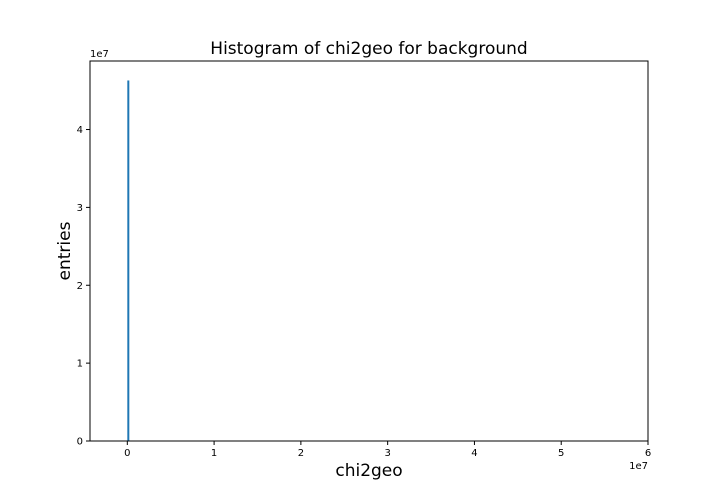 Image resolution: width=720 pixels, height=504 pixels. I want to click on x-tick-label: 4, so click(474, 453).